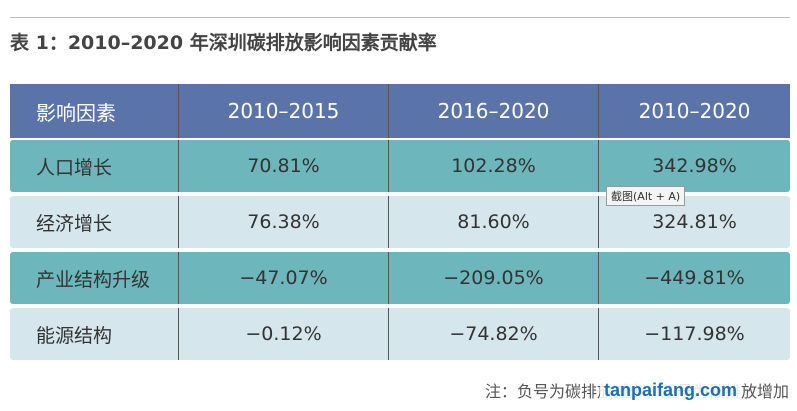 The image size is (797, 411). Describe the element at coordinates (400, 17) in the screenshot. I see `top-rule` at that location.